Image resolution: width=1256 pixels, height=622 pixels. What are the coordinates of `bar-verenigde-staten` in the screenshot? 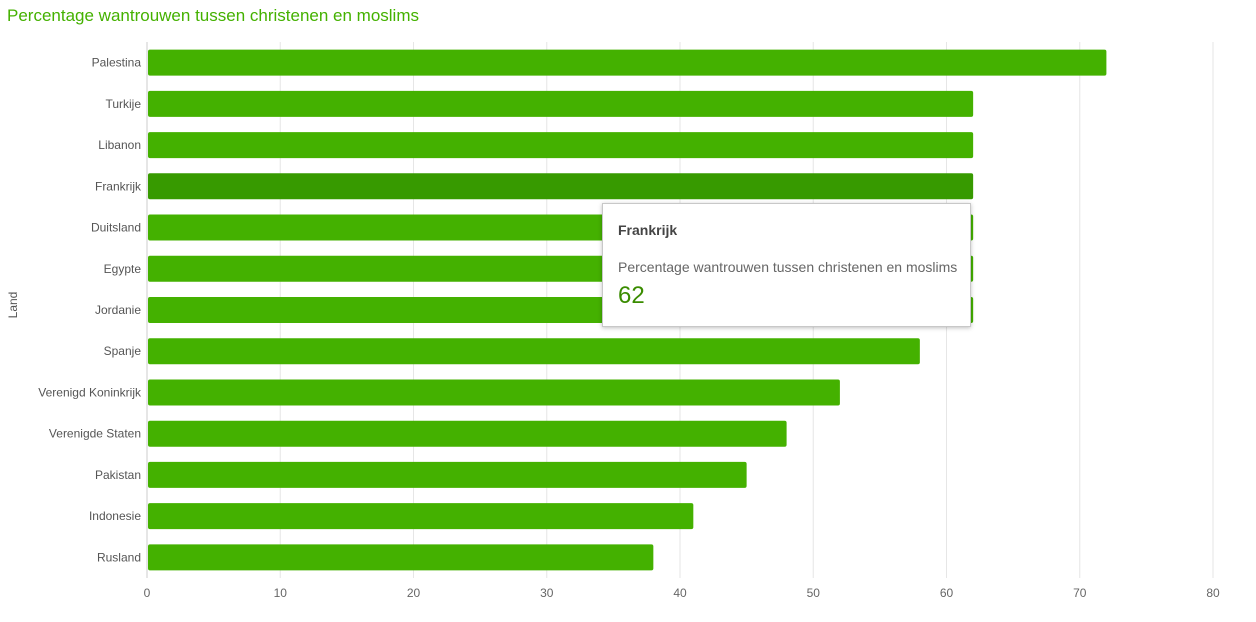 It's located at (467, 433).